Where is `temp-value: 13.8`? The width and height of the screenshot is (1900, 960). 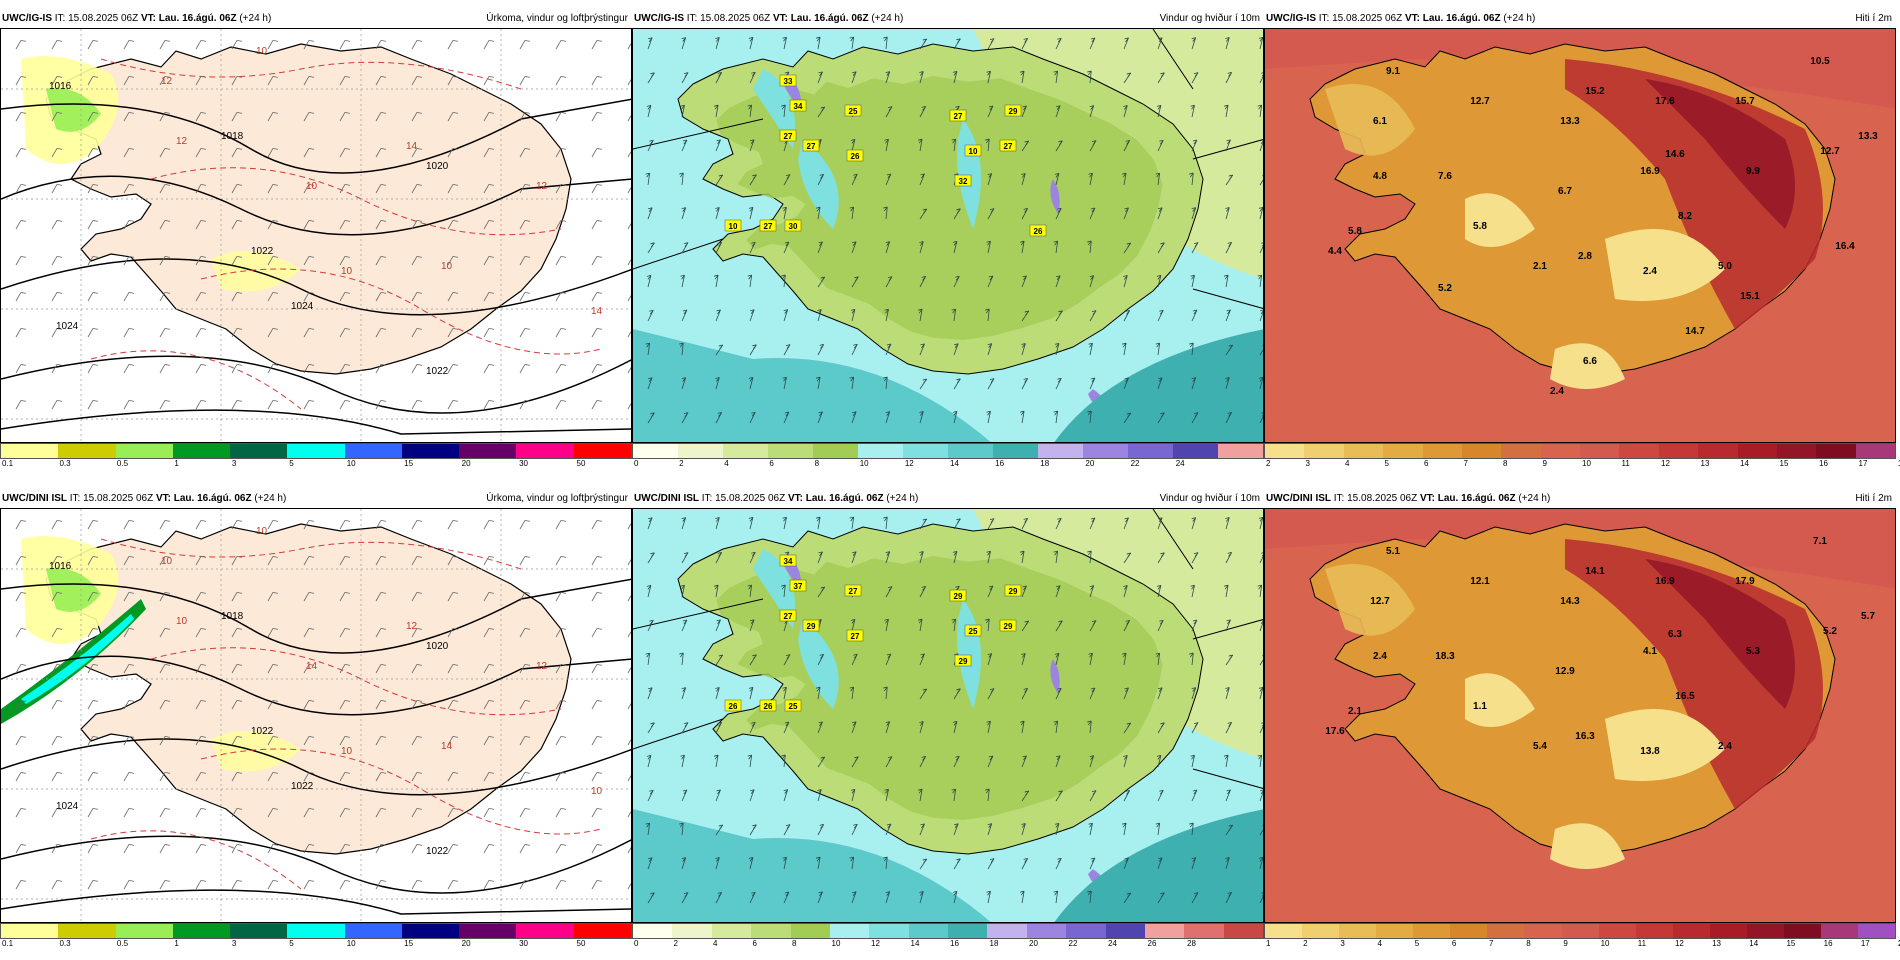
temp-value: 13.8 is located at coordinates (1650, 751).